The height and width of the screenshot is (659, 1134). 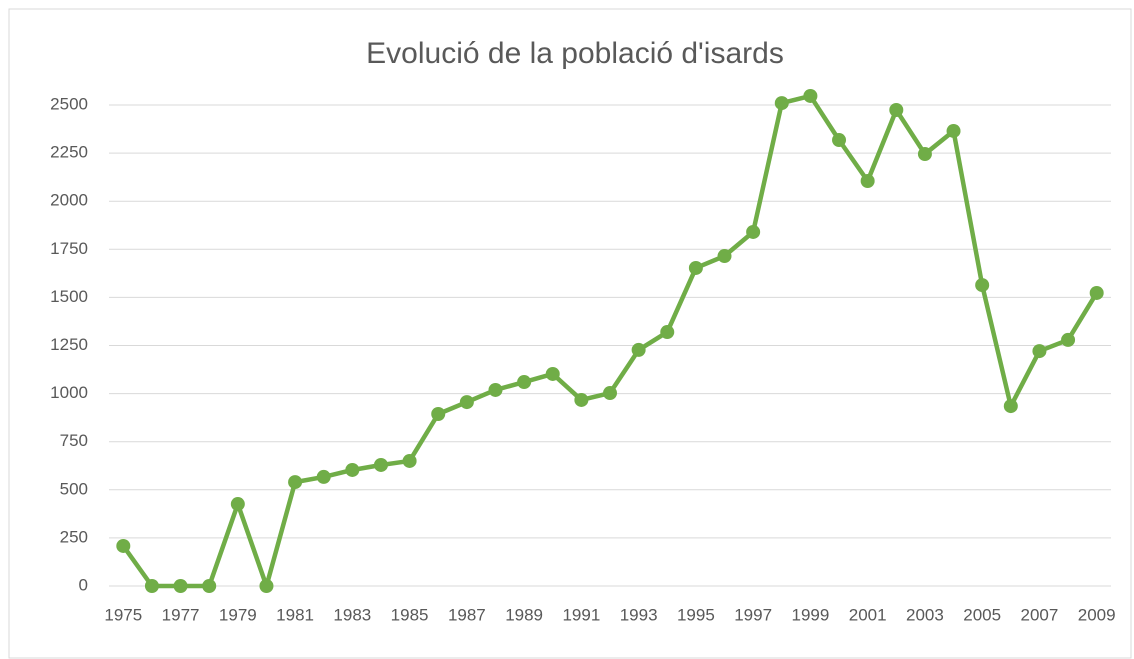 What do you see at coordinates (696, 614) in the screenshot?
I see `x-tick-label: 1995` at bounding box center [696, 614].